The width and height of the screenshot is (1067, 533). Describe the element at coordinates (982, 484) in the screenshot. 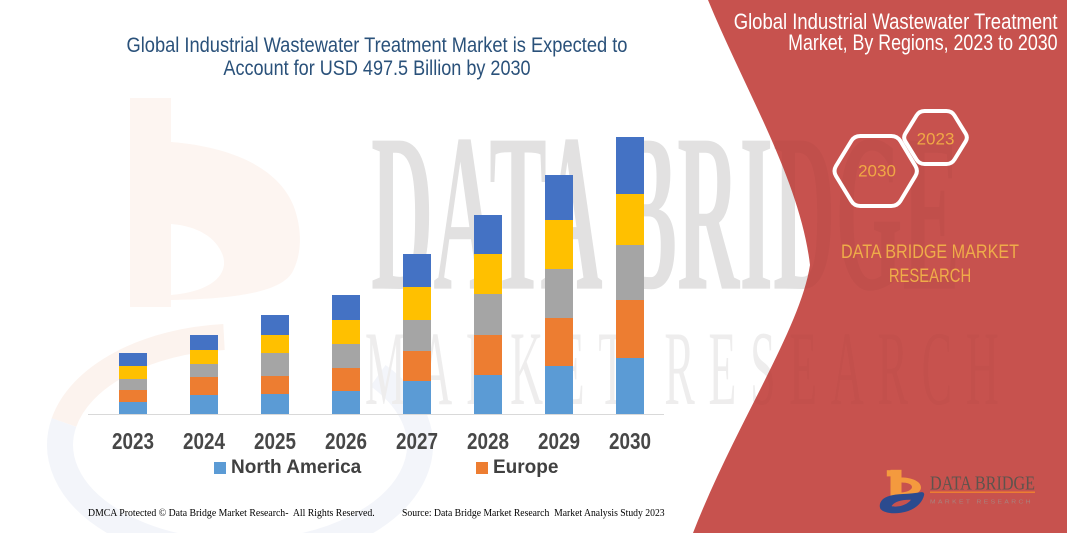

I see `svg-text: DATA BRIDGE` at that location.